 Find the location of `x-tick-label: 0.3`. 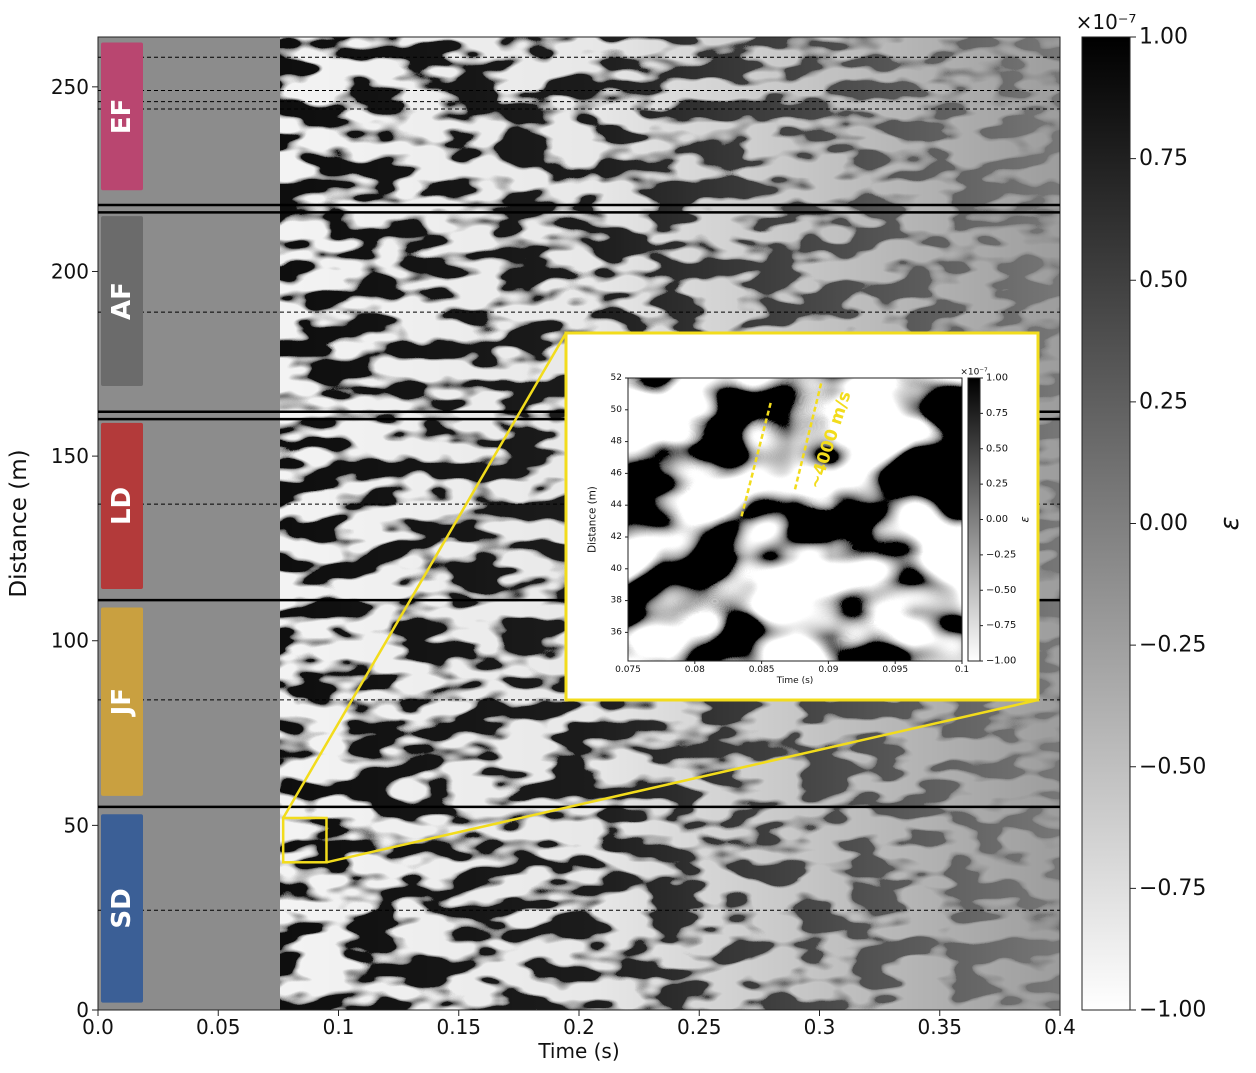

x-tick-label: 0.3 is located at coordinates (820, 1027).